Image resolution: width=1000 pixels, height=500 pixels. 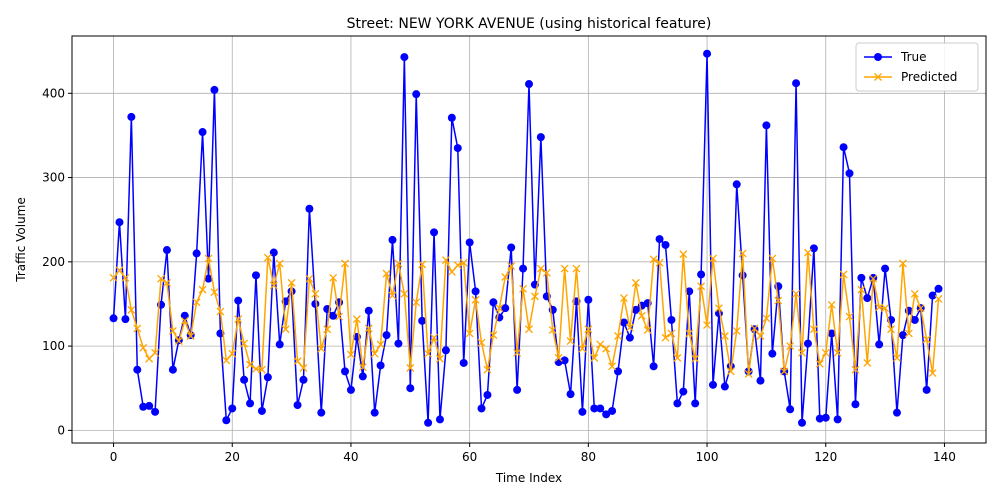 I want to click on x-tick-label: 20, so click(x=232, y=457).